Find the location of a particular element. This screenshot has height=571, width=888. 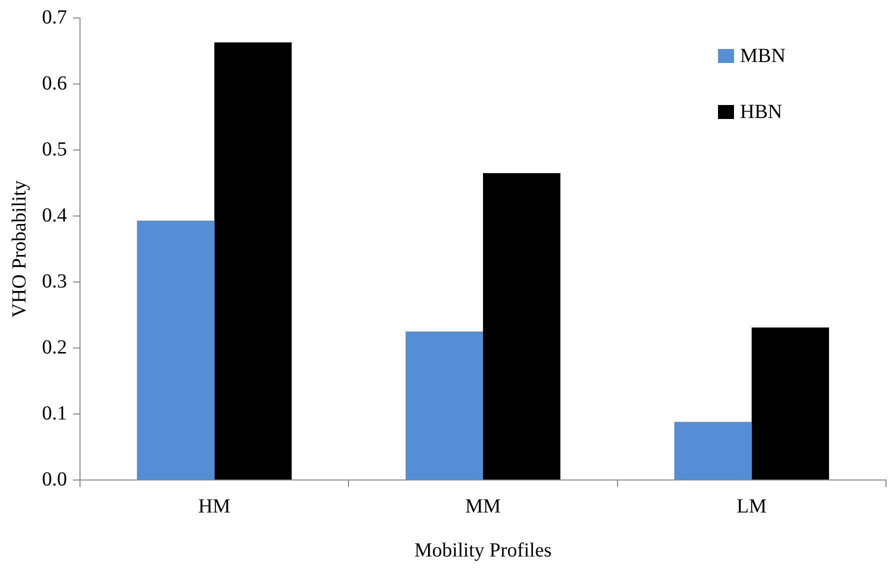

x-tick-label: LM is located at coordinates (751, 506).